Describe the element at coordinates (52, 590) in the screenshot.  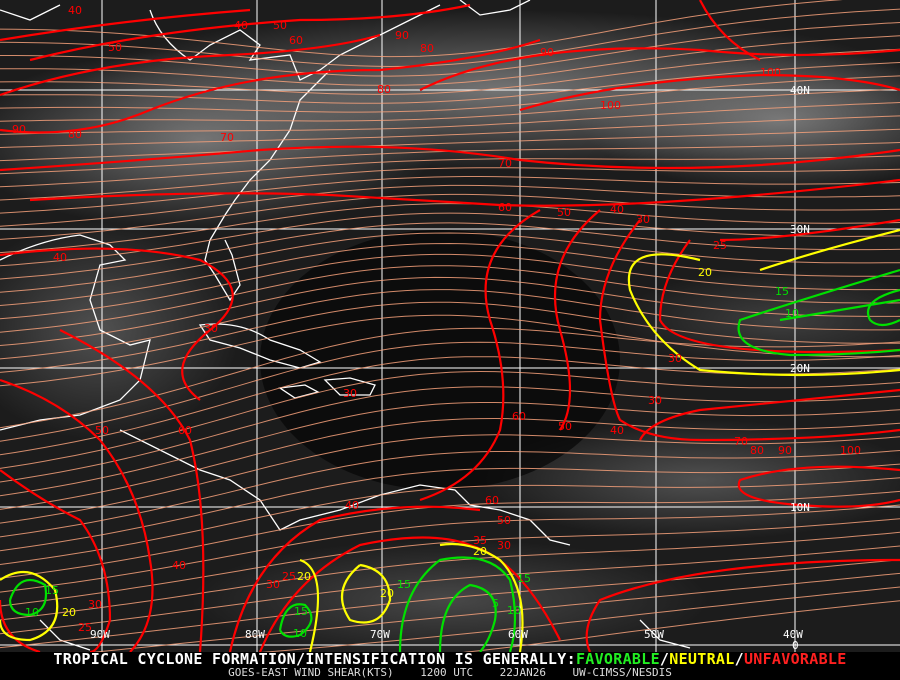
I see `contour-label: 15` at that location.